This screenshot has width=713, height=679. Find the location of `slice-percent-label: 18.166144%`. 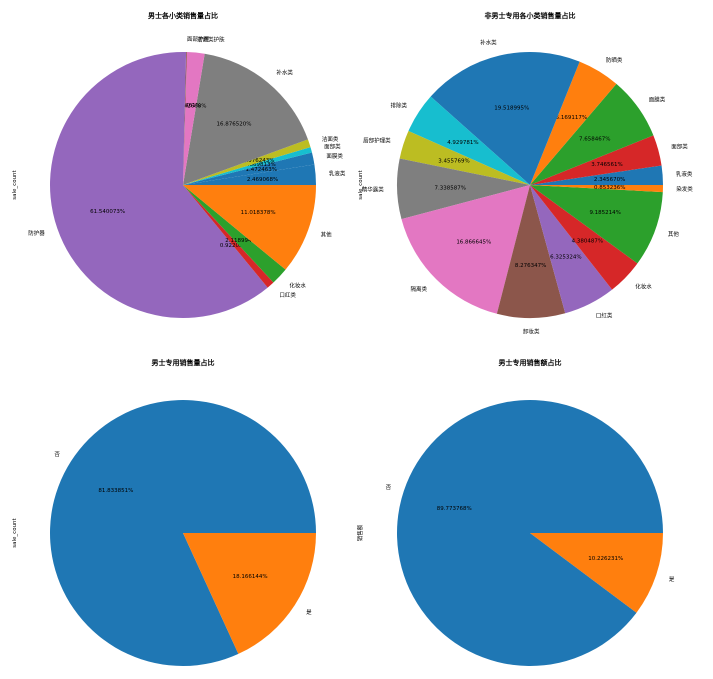

slice-percent-label: 18.166144% is located at coordinates (250, 577).